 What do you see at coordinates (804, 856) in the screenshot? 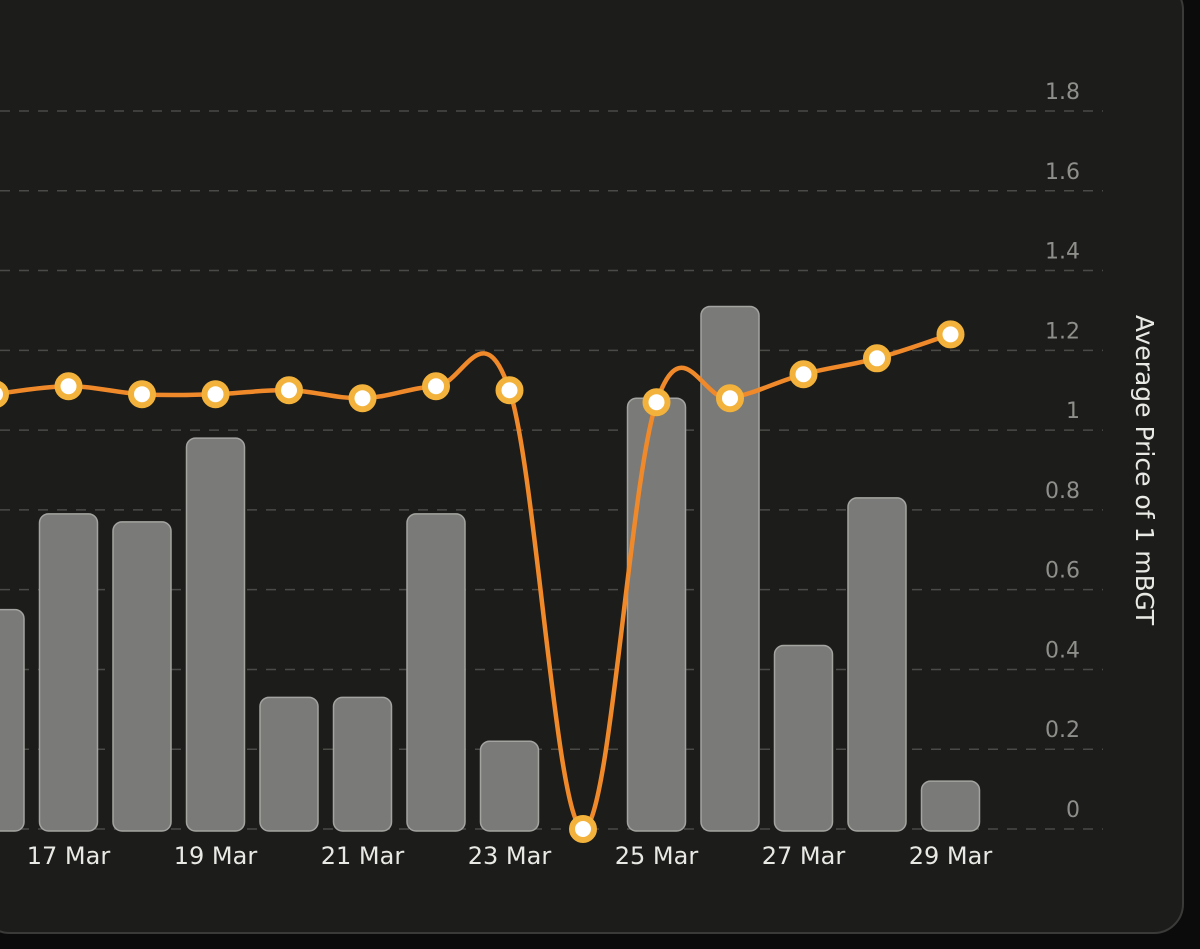
I see `x-tick-label: 27 Mar` at bounding box center [804, 856].